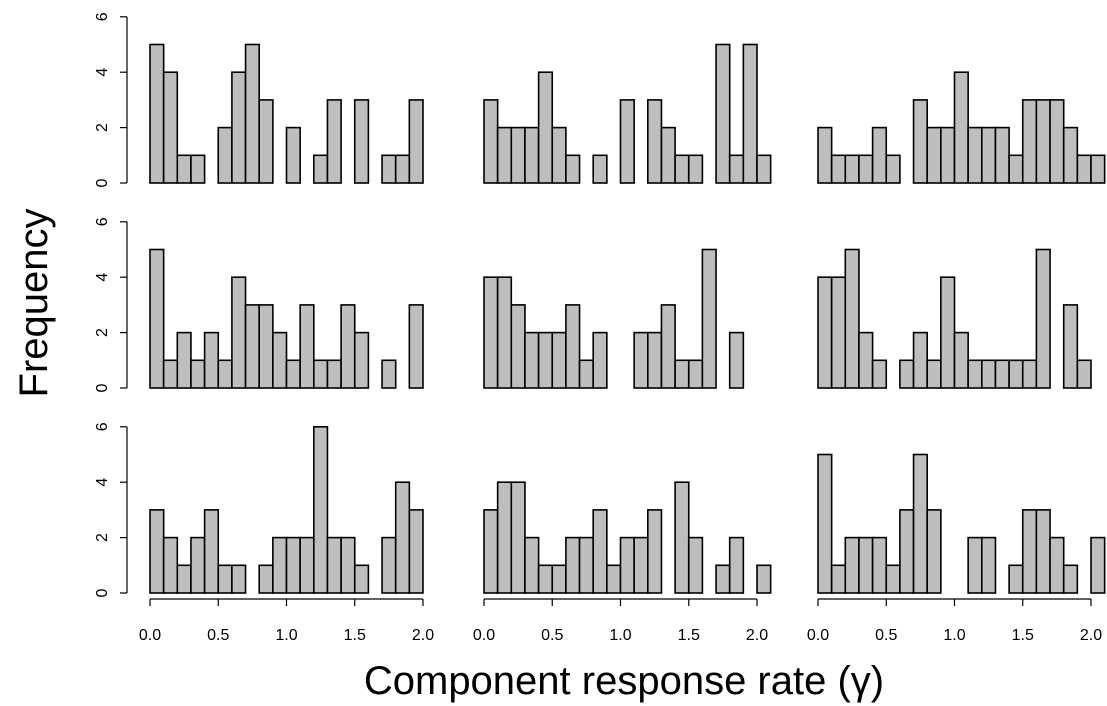 The height and width of the screenshot is (706, 1107). What do you see at coordinates (102, 482) in the screenshot?
I see `y-tick-label: 4` at bounding box center [102, 482].